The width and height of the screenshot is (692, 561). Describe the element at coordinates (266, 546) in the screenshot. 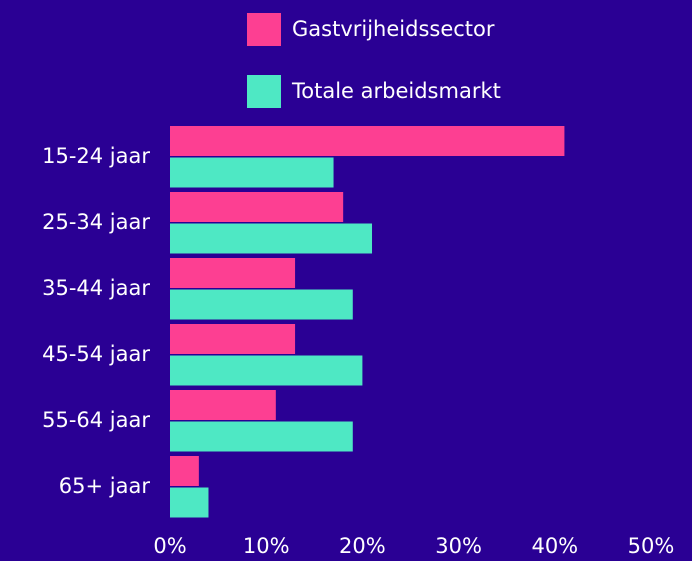

I see `x-tick-label: 10%` at that location.